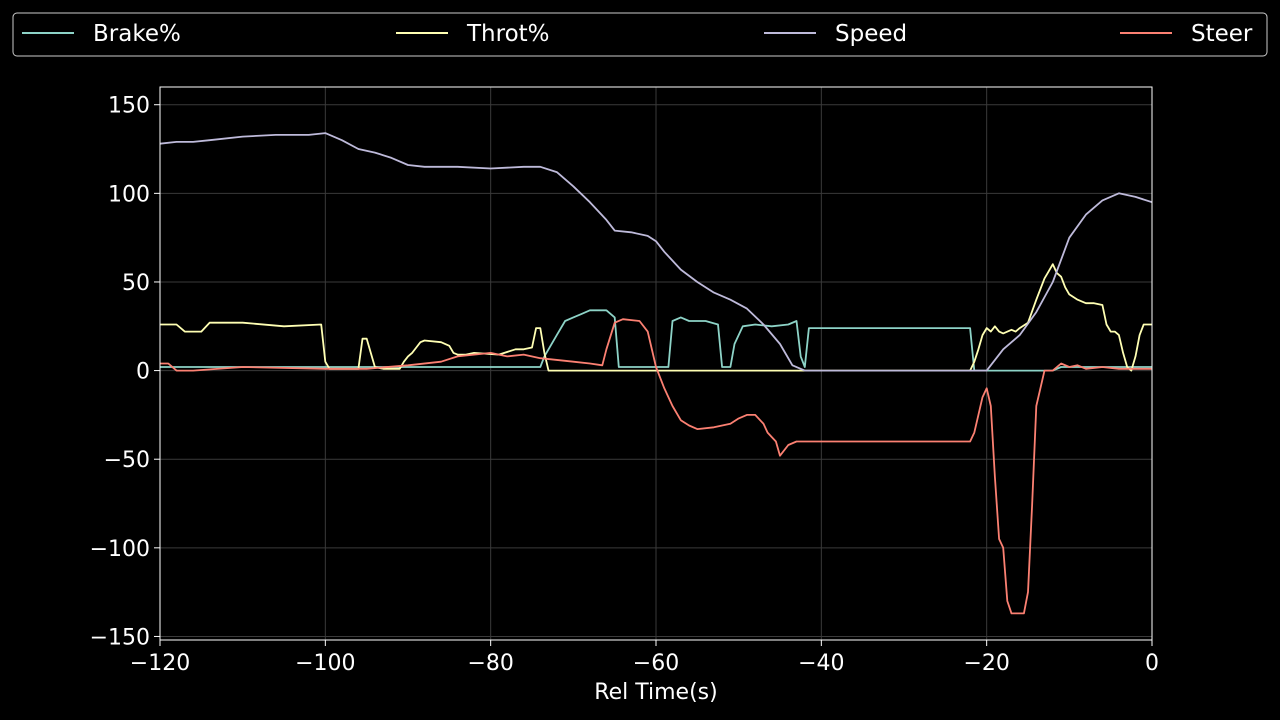  Describe the element at coordinates (1152, 663) in the screenshot. I see `x-tick-label: 0` at that location.